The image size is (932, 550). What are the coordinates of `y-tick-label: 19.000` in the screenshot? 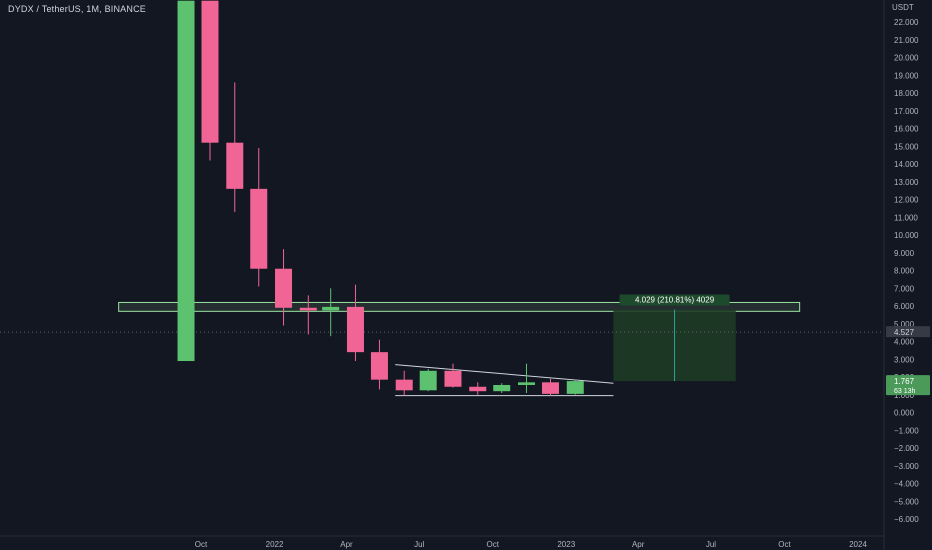 It's located at (906, 75).